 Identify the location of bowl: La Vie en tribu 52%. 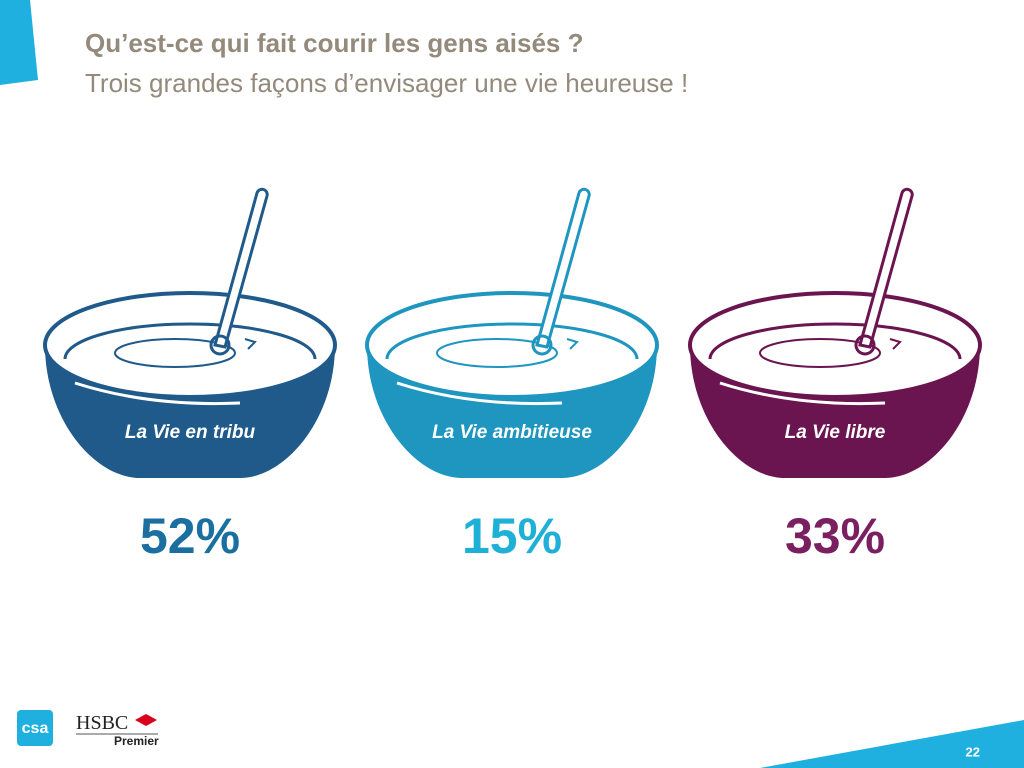
(190, 375).